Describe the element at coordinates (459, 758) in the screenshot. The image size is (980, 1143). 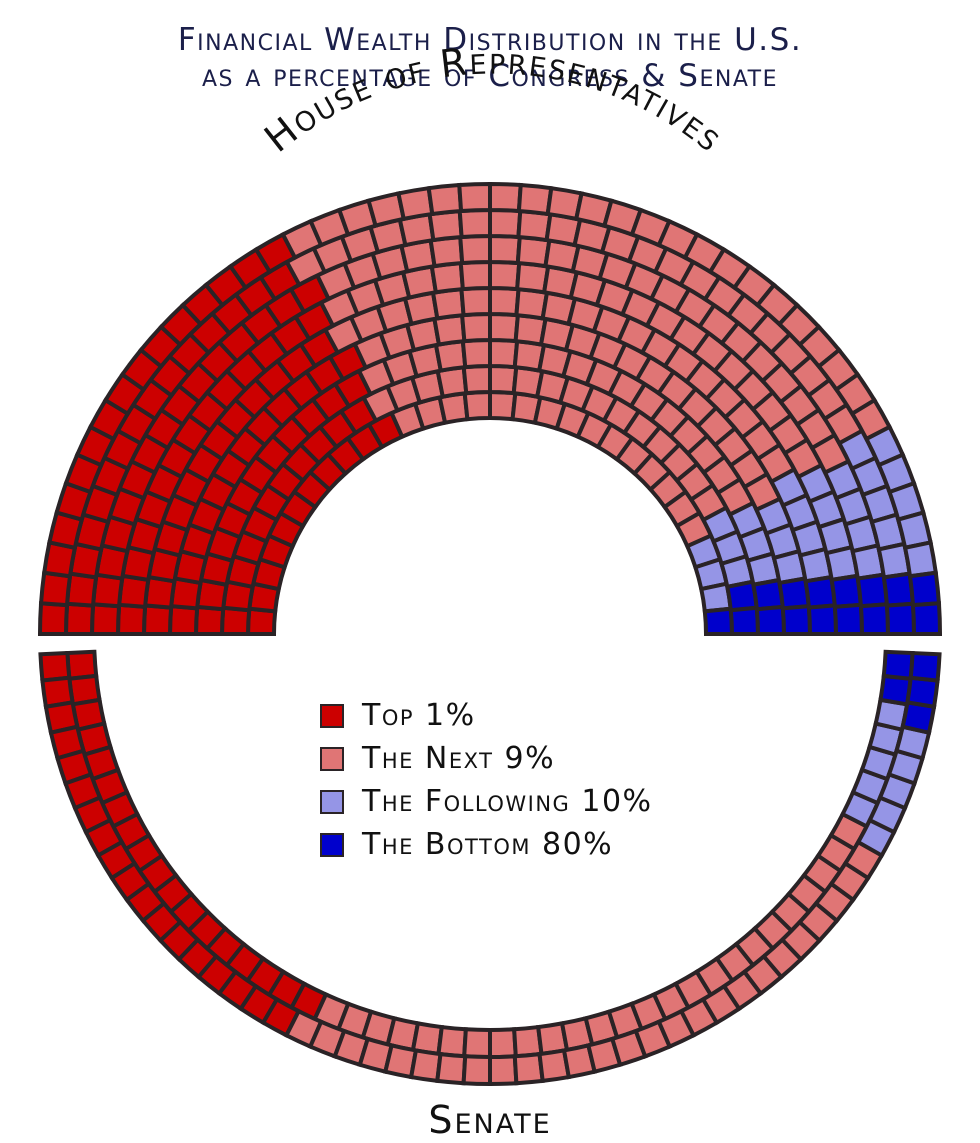
I see `legend-label: The Next 9%` at that location.